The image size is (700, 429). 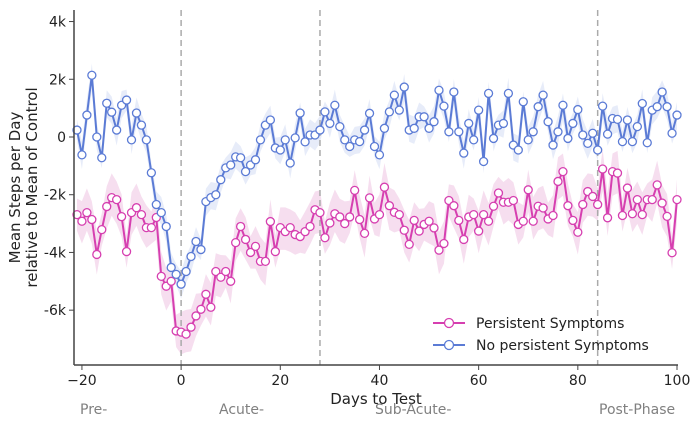 I want to click on x-tick-label: −20, so click(x=82, y=381).